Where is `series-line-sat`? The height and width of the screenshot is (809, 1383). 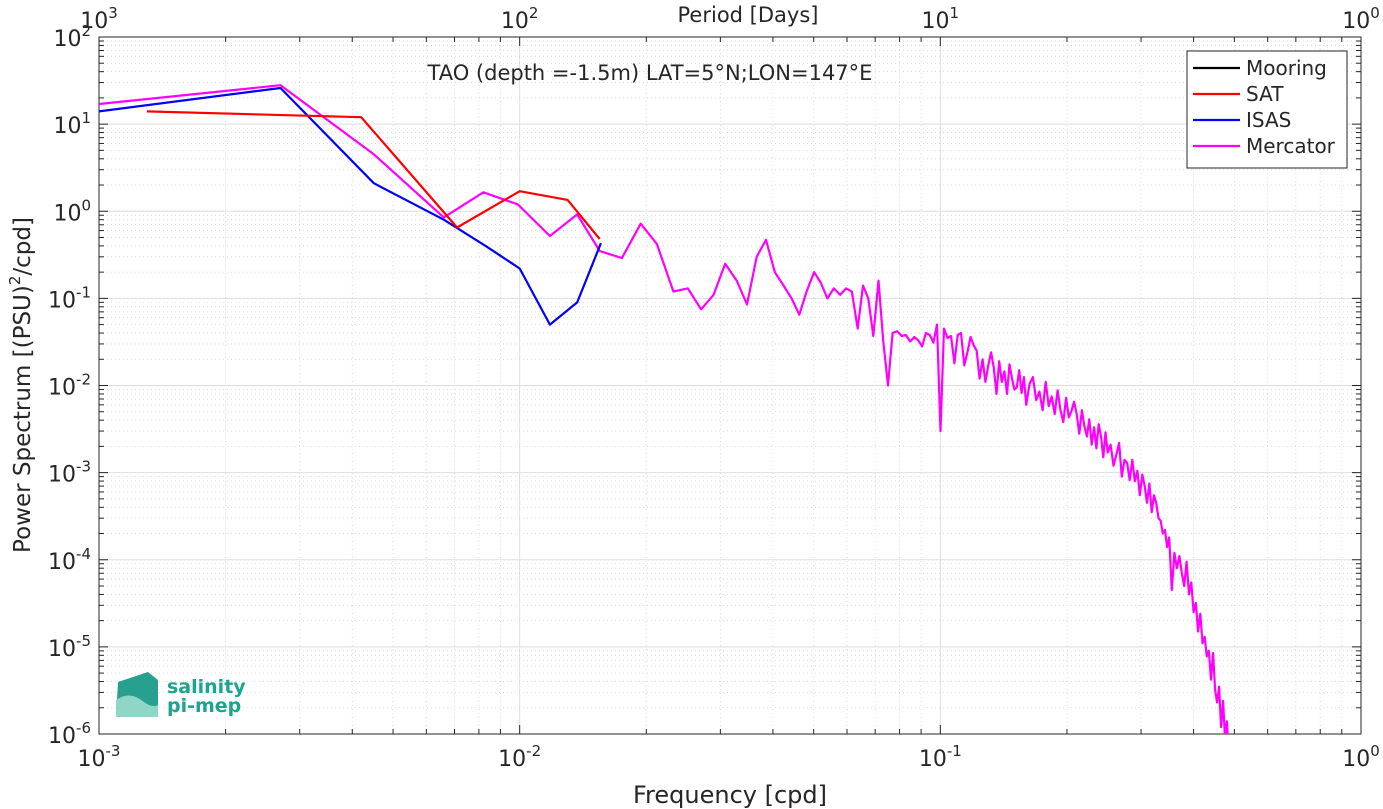
series-line-sat is located at coordinates (373, 175).